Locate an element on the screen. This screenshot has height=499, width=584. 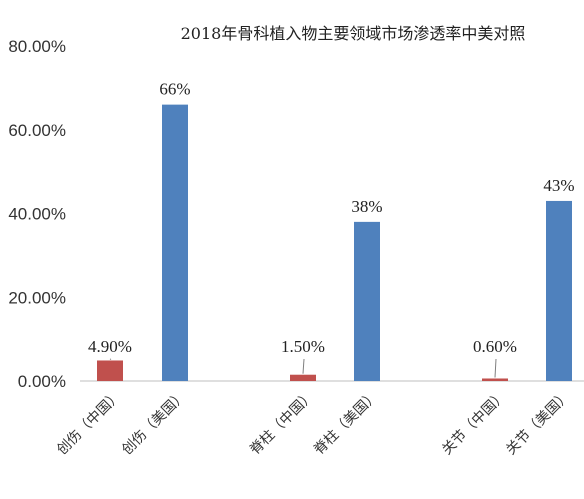
data-label: 66% is located at coordinates (174, 89).